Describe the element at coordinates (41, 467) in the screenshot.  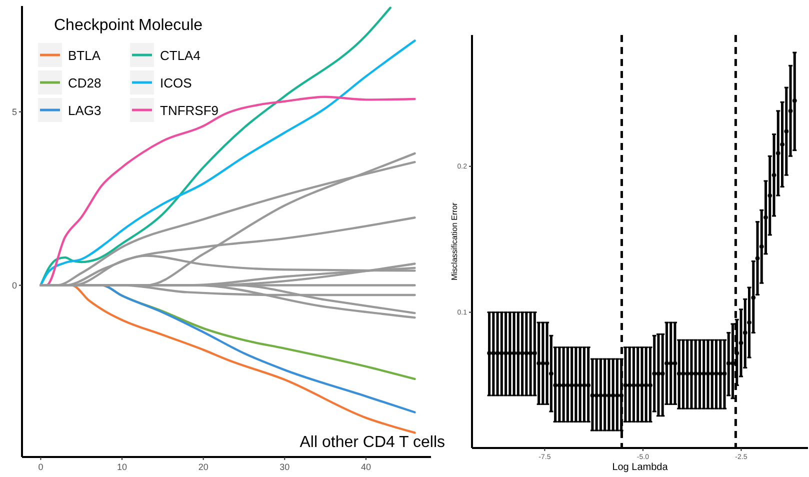
I see `x-tick-label: 0` at that location.